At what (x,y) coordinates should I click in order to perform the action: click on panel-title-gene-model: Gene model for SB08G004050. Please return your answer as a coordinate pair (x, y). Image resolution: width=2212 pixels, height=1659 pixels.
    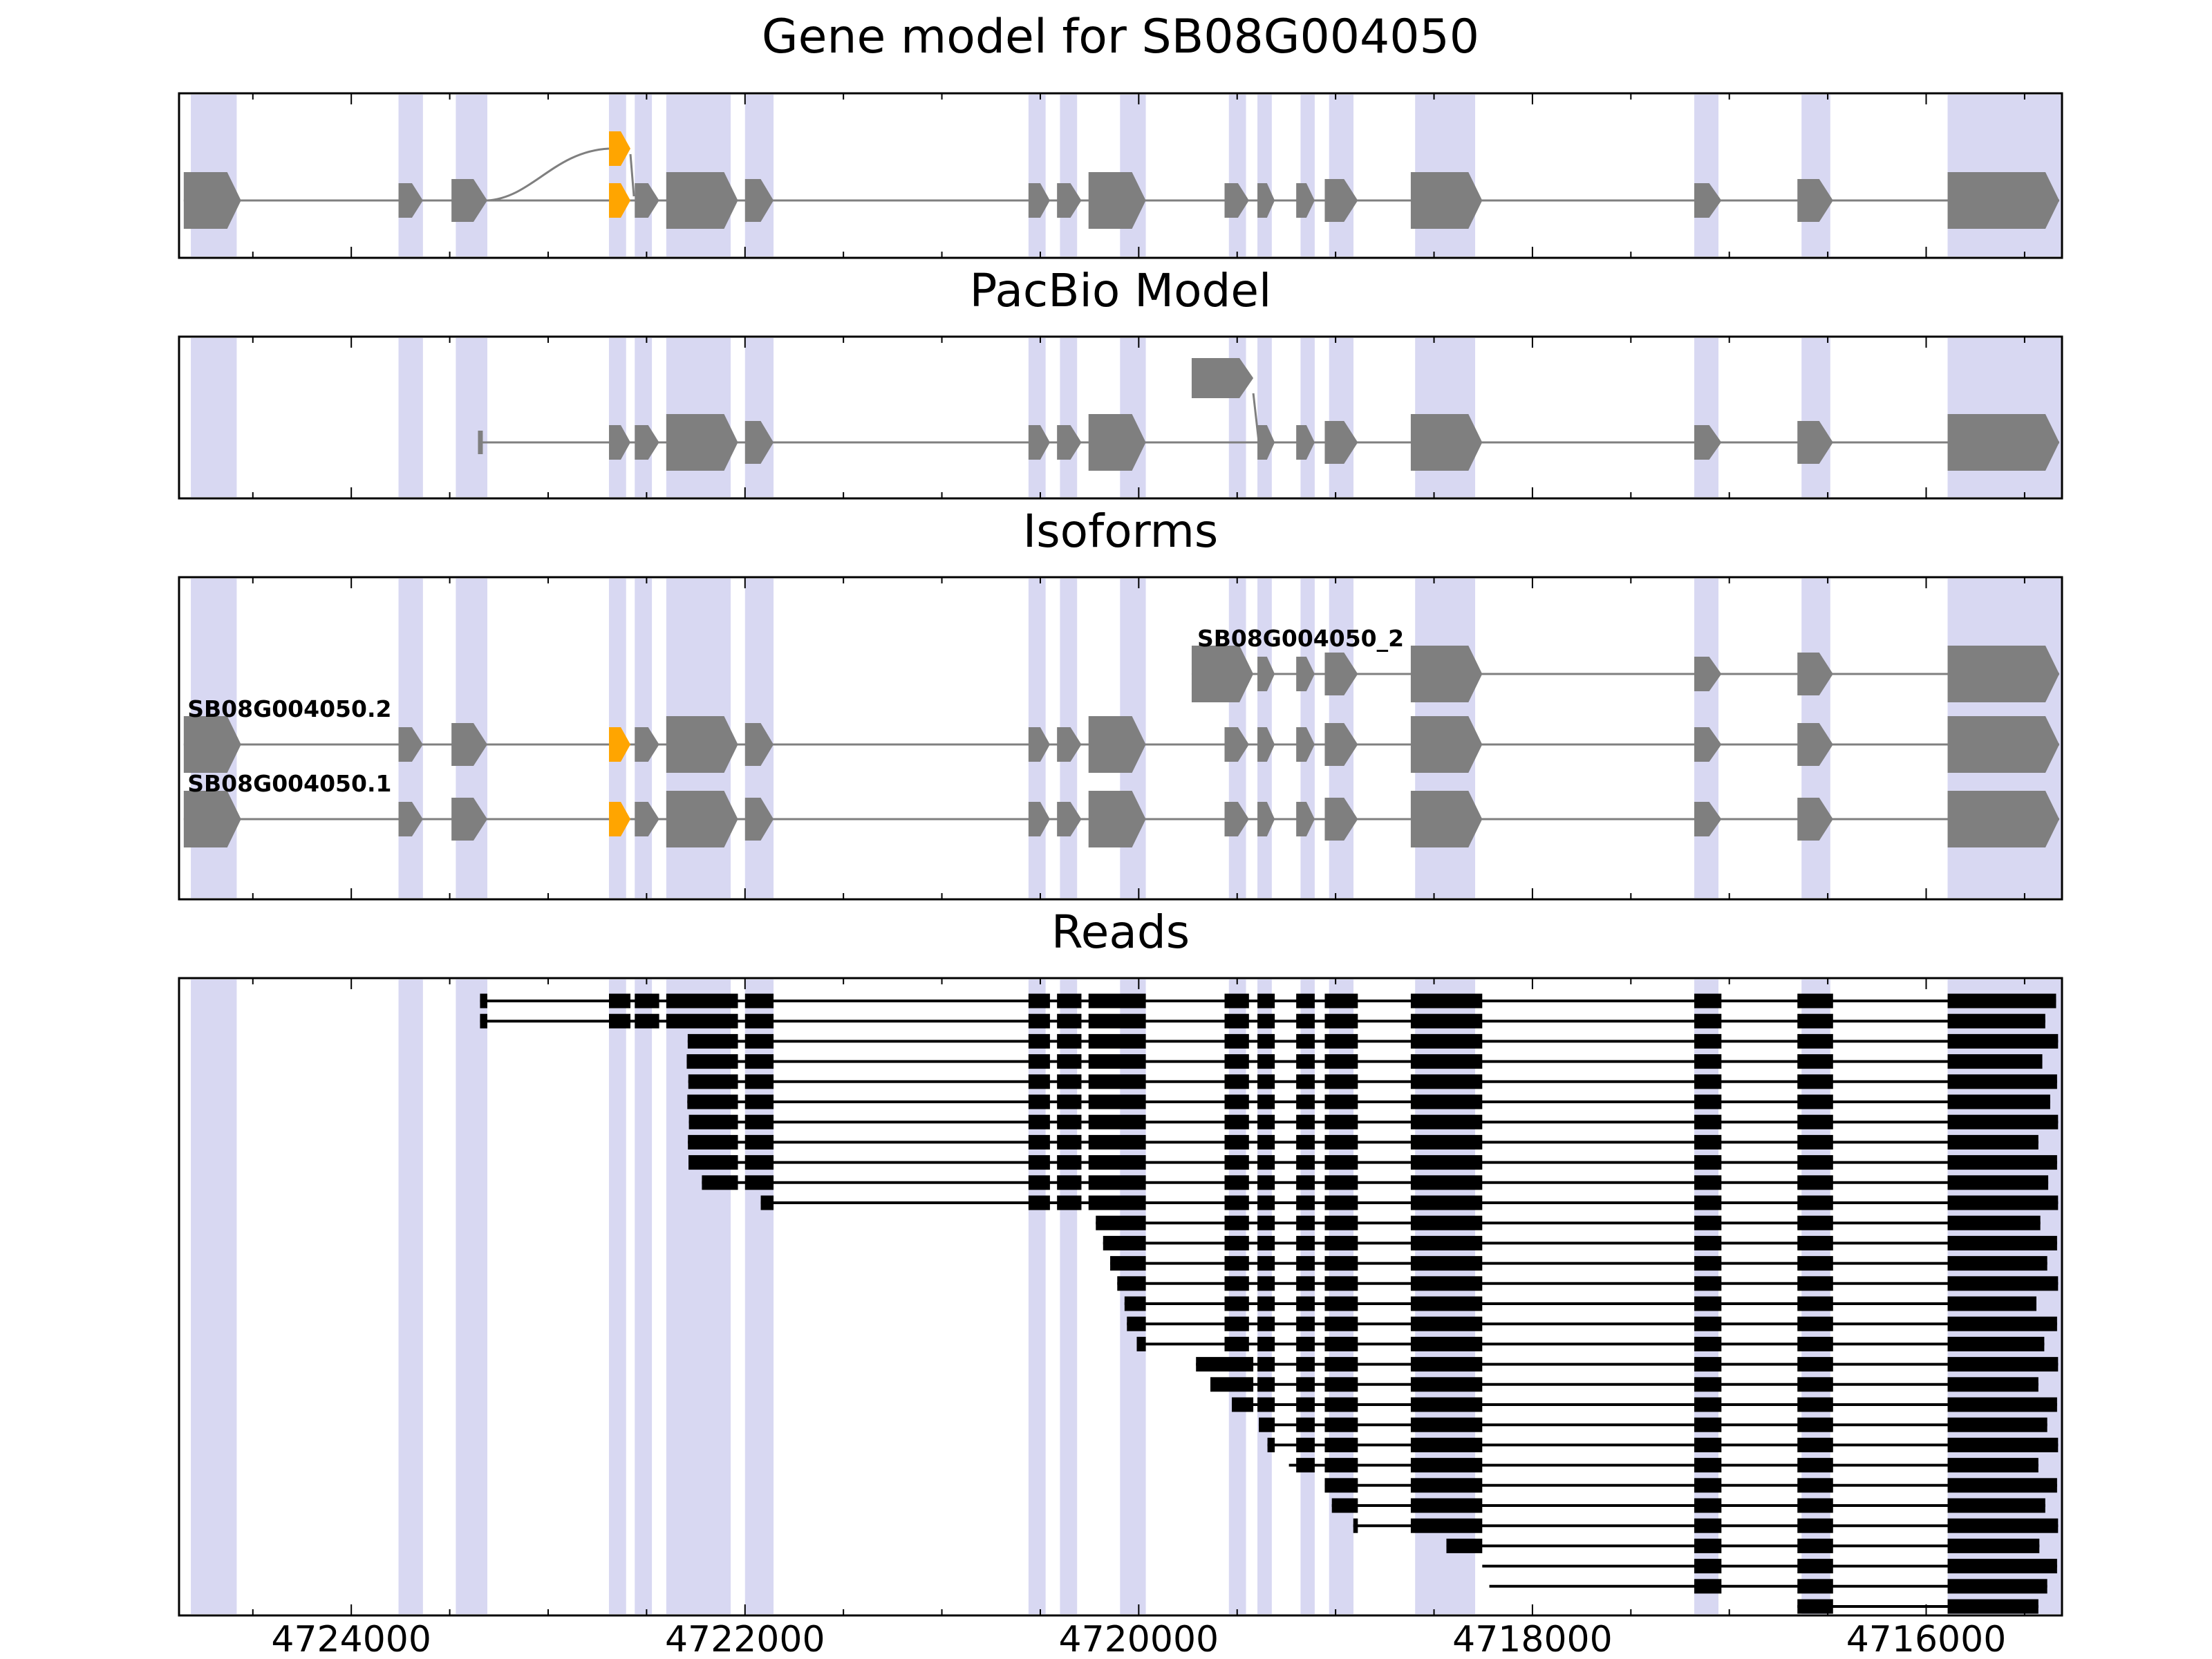
    Looking at the image, I should click on (1120, 37).